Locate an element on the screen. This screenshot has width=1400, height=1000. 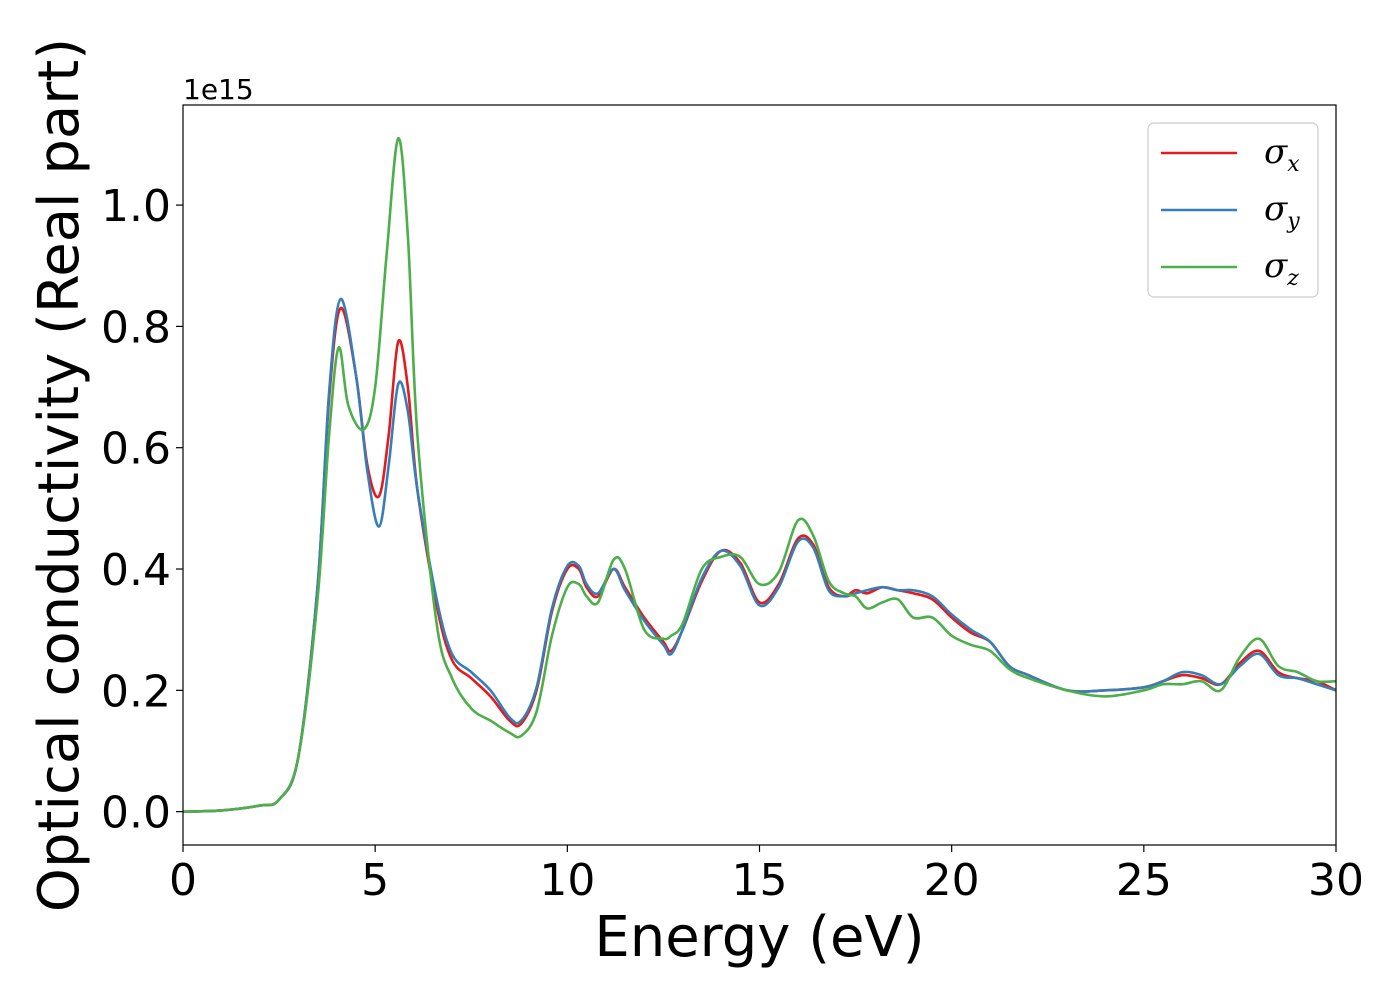
y-tick-label: 0.6 is located at coordinates (136, 449).